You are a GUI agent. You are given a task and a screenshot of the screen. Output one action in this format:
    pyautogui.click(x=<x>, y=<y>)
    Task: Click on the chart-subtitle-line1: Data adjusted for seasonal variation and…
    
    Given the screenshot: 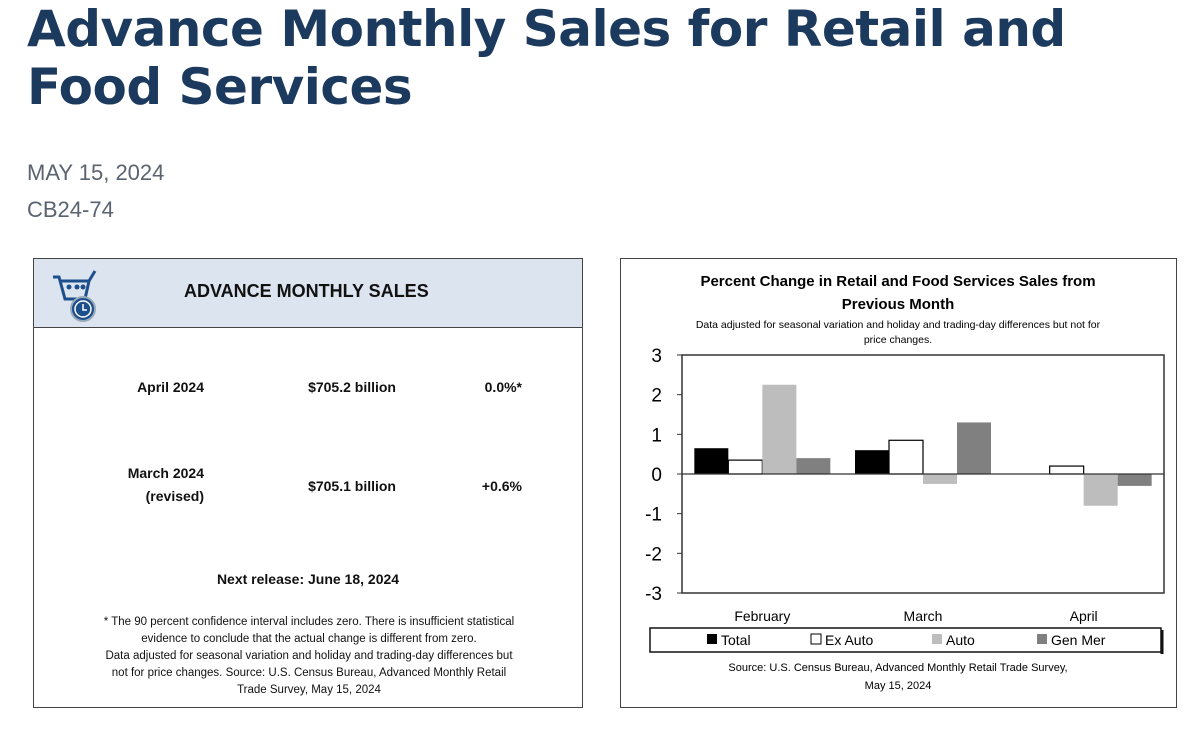 What is the action you would take?
    pyautogui.click(x=898, y=325)
    